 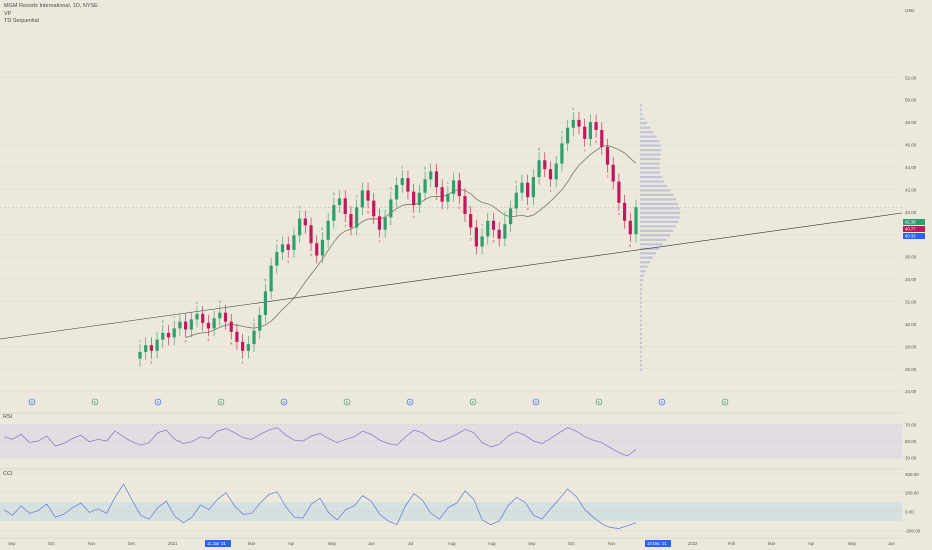 What do you see at coordinates (265, 281) in the screenshot?
I see `td-count: 5` at bounding box center [265, 281].